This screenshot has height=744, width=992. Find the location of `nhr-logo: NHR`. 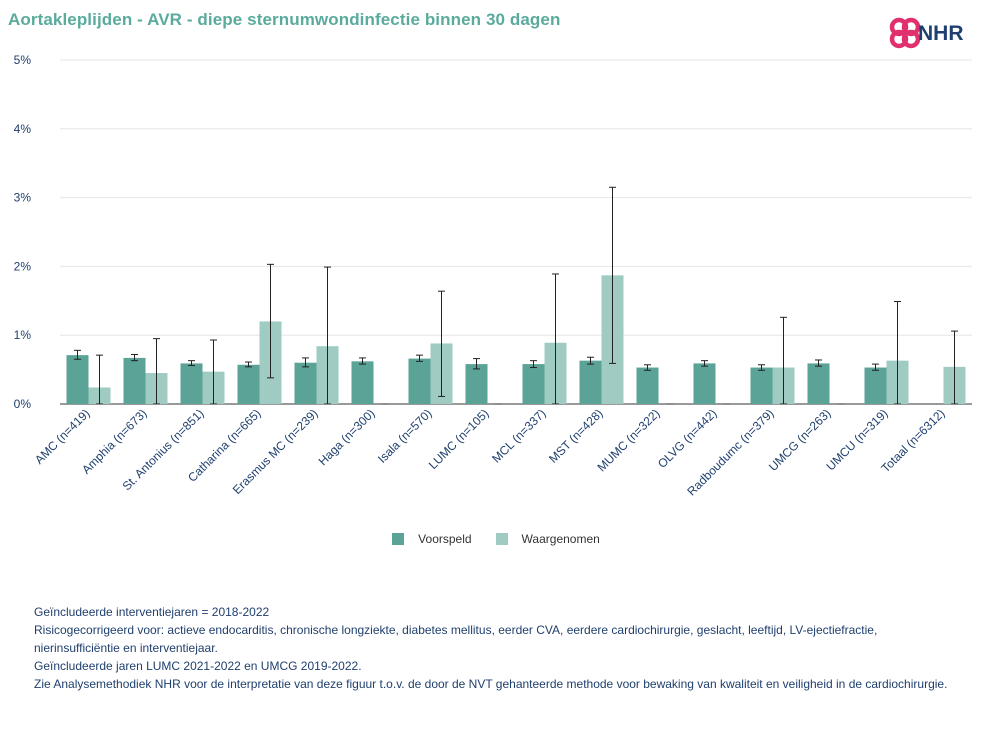

nhr-logo: NHR is located at coordinates (936, 36).